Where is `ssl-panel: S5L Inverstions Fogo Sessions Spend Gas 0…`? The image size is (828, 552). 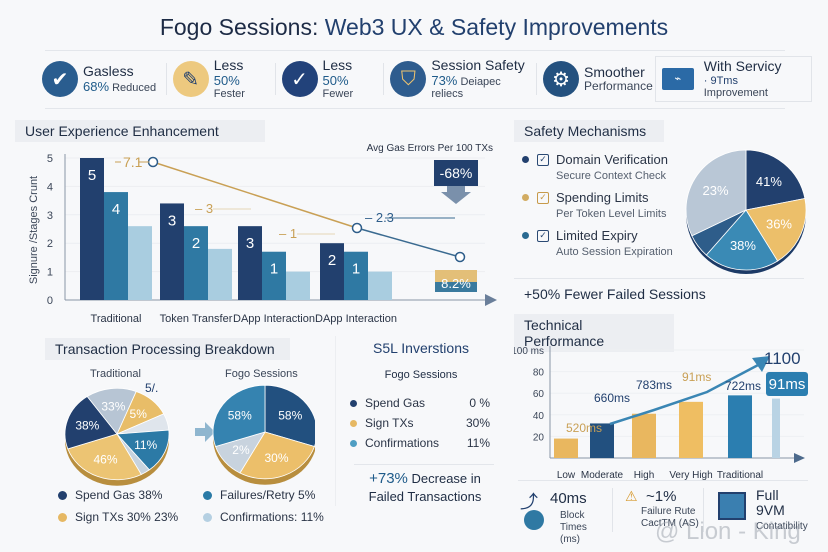 ssl-panel: S5L Inverstions Fogo Sessions Spend Gas 0… is located at coordinates (420, 421).